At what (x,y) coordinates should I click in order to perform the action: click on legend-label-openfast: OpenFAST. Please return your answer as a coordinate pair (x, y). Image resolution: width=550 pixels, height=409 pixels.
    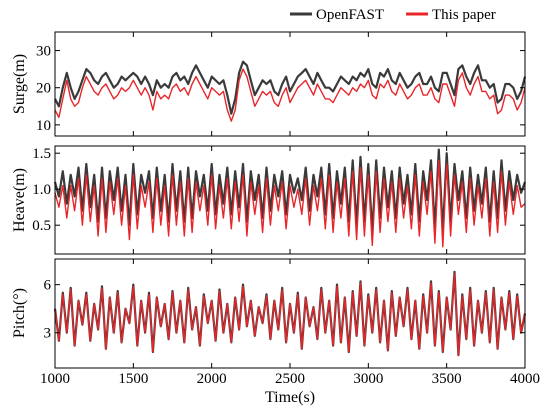
    Looking at the image, I should click on (350, 15).